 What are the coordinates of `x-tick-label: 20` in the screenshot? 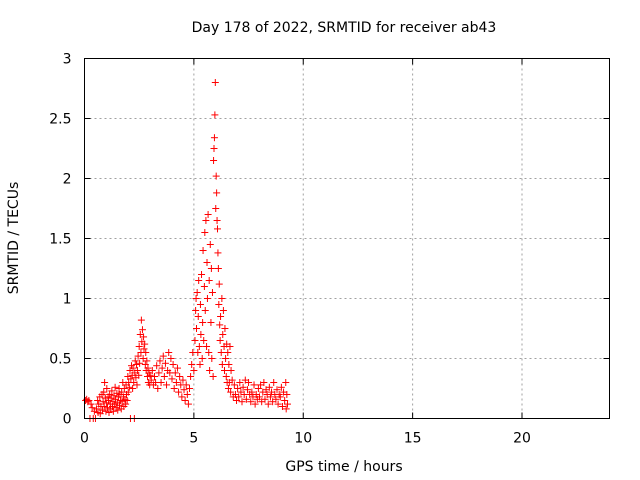 It's located at (522, 439).